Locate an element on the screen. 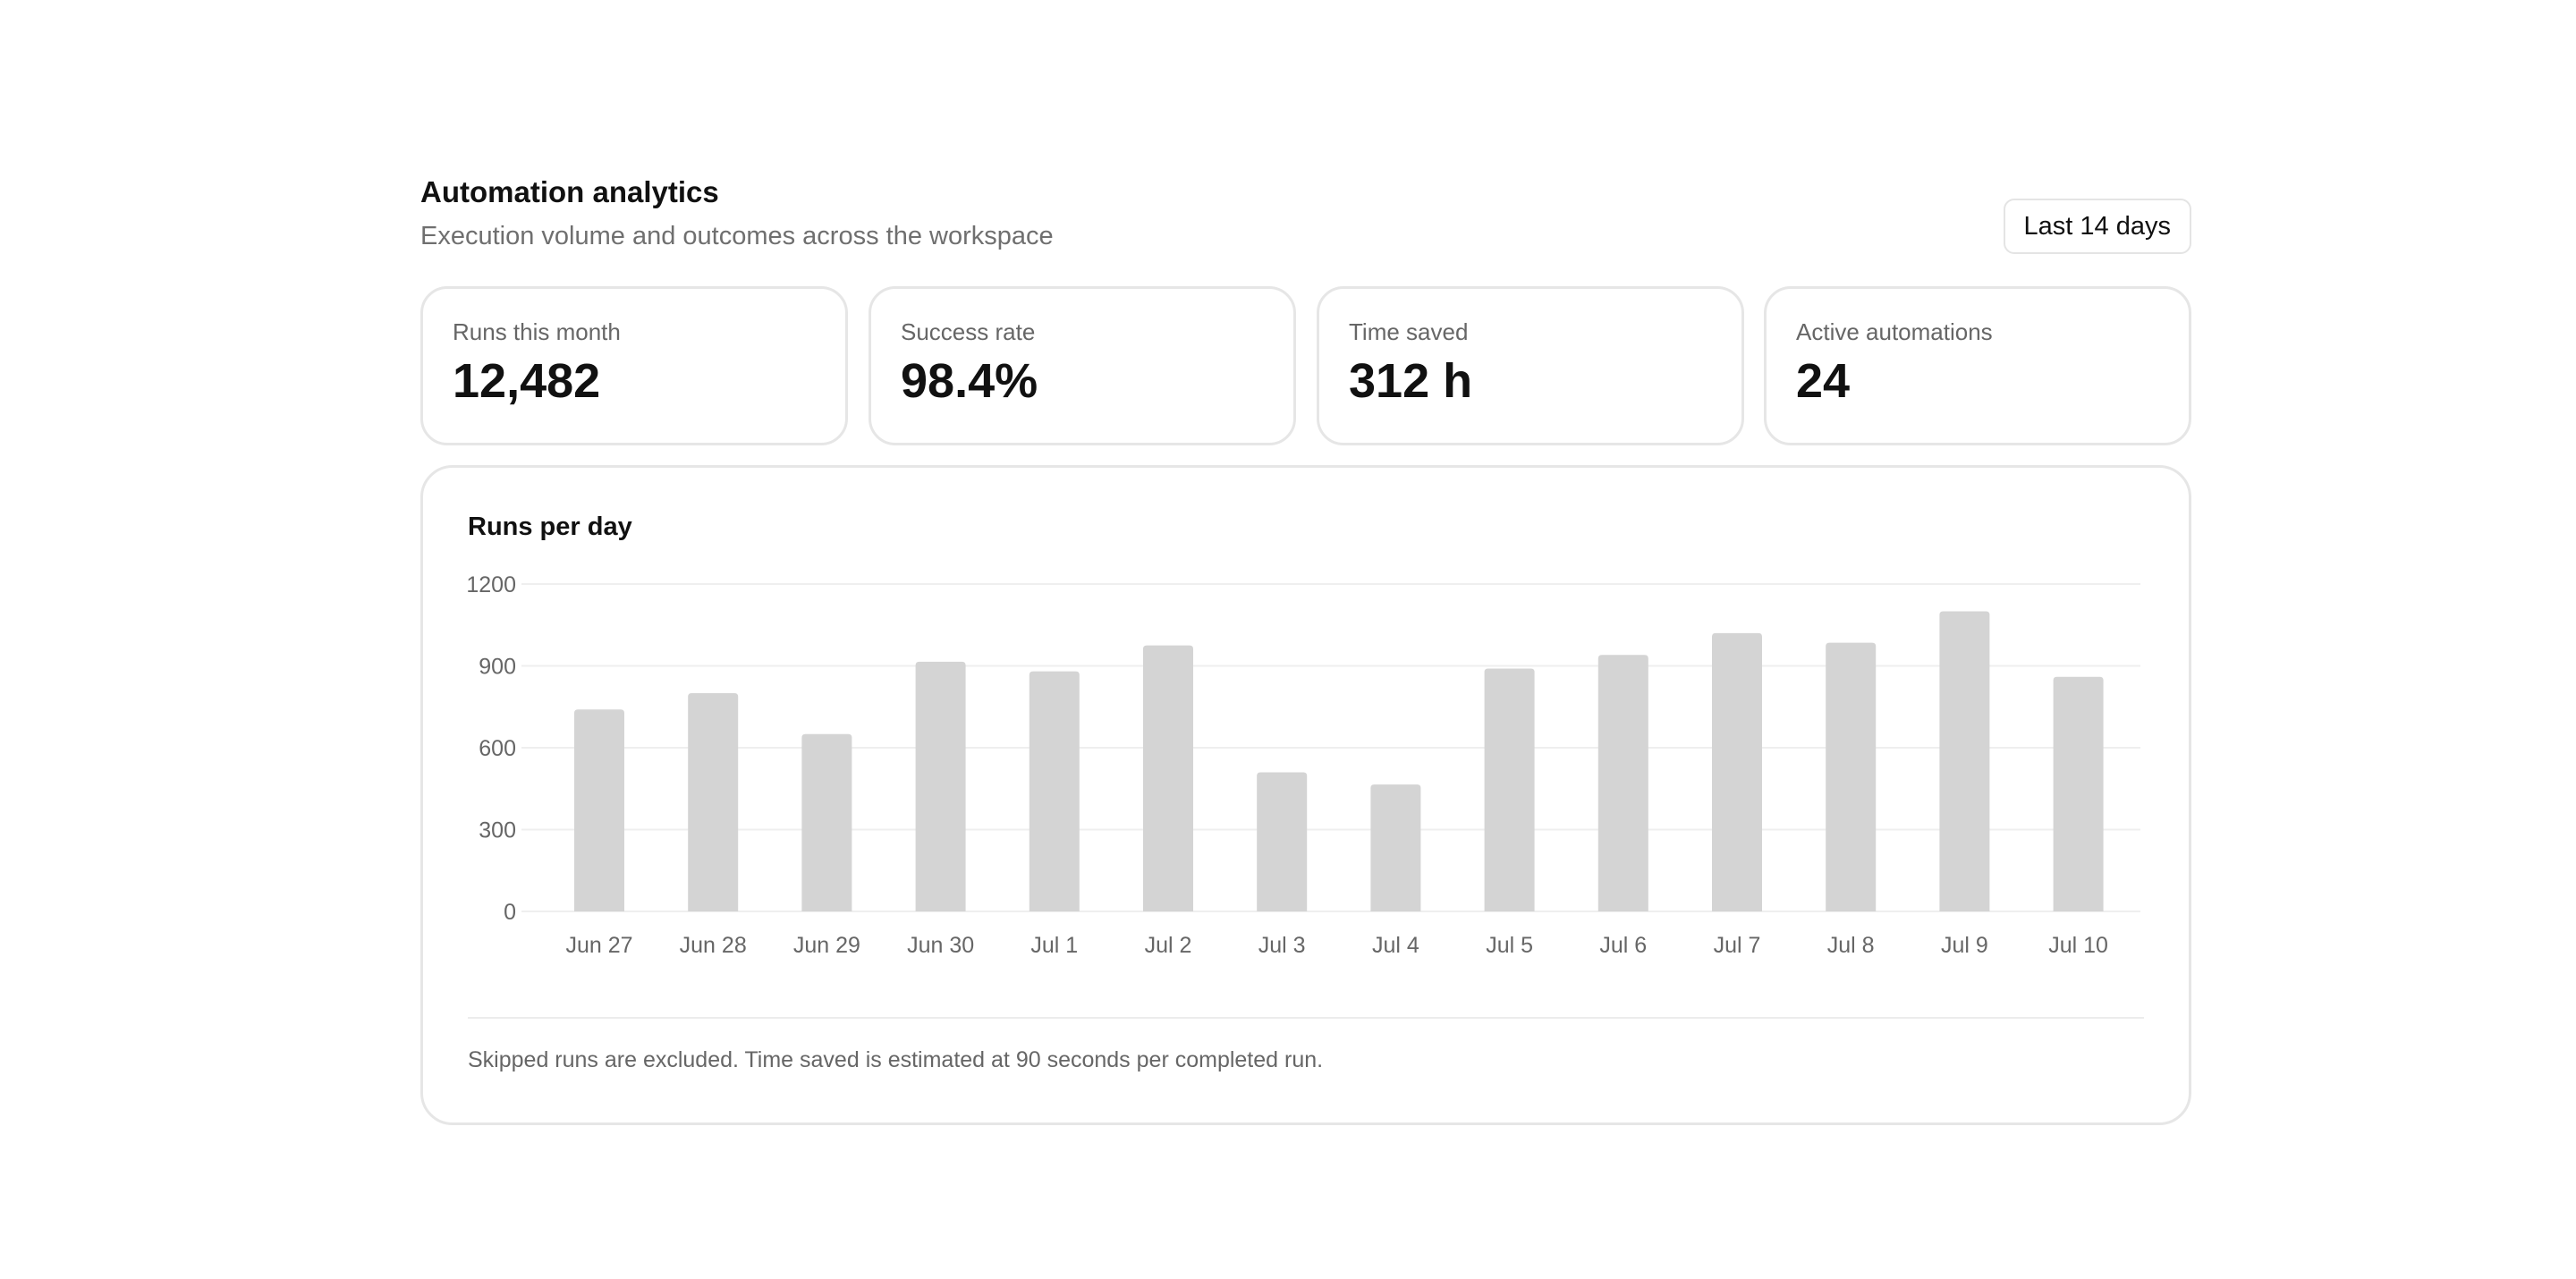 This screenshot has width=2576, height=1279. x-tick-label: Jun 28 is located at coordinates (713, 946).